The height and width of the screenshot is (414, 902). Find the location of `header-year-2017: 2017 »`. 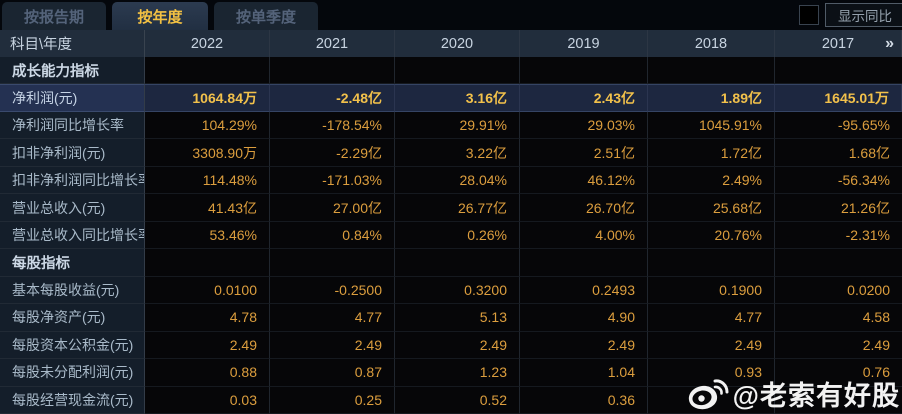

header-year-2017: 2017 » is located at coordinates (838, 43).